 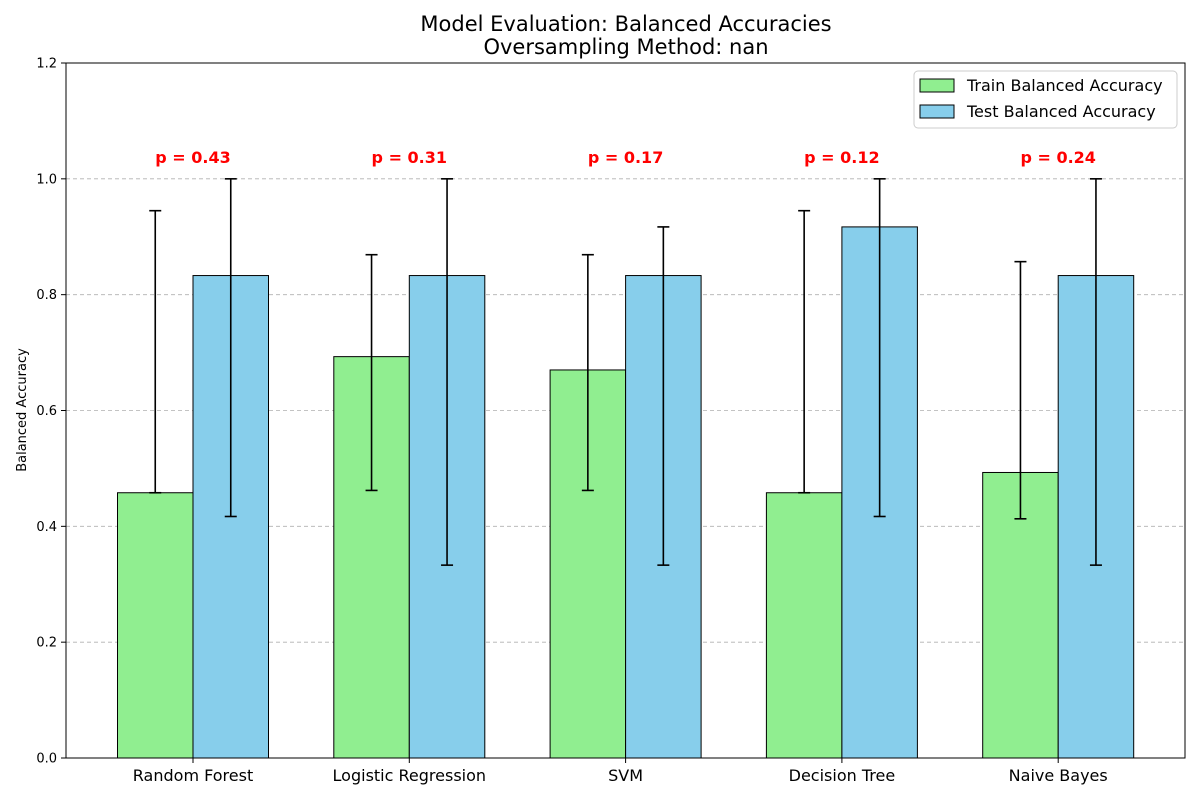 What do you see at coordinates (46, 295) in the screenshot?
I see `y-tick-label: 0.8` at bounding box center [46, 295].